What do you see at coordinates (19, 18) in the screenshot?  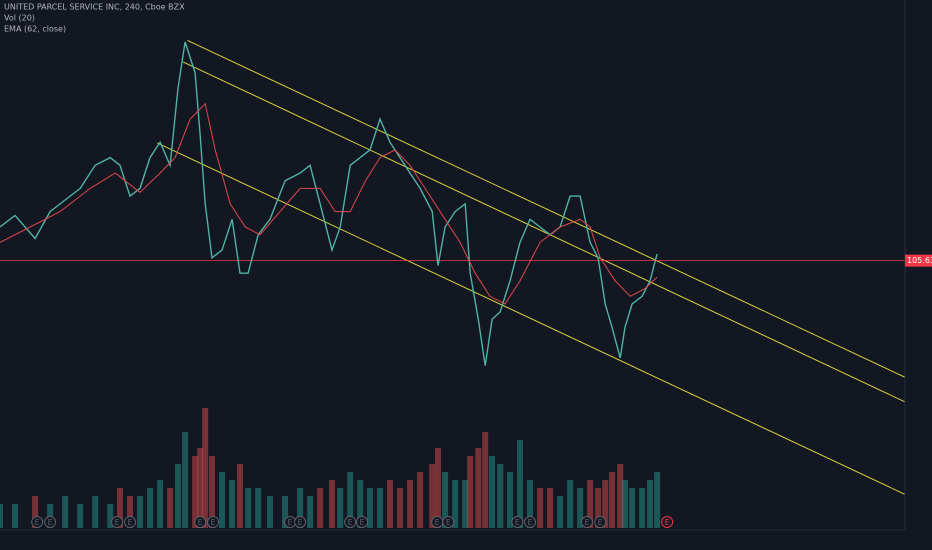 I see `legend-volume: Vol (20)` at bounding box center [19, 18].